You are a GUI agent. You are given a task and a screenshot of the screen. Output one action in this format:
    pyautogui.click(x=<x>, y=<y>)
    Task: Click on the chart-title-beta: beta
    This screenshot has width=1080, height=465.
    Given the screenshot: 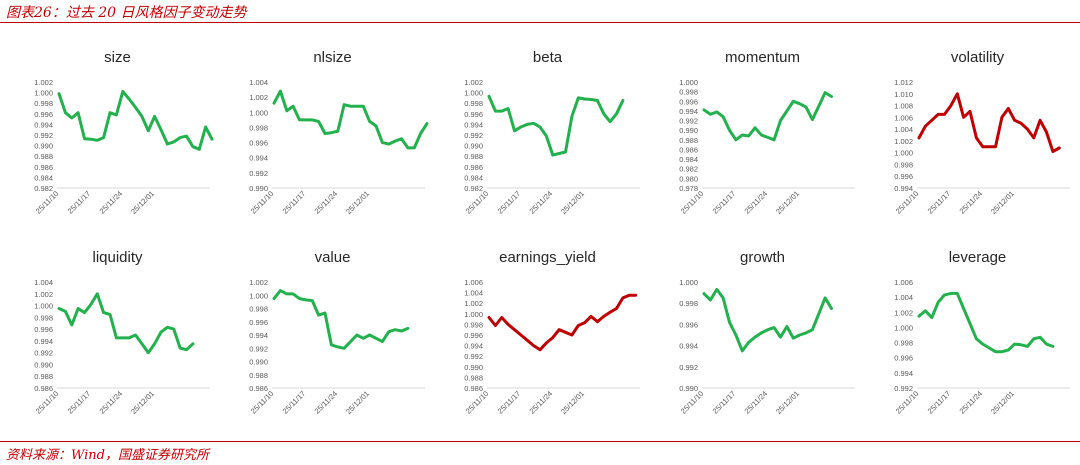 What is the action you would take?
    pyautogui.click(x=548, y=57)
    